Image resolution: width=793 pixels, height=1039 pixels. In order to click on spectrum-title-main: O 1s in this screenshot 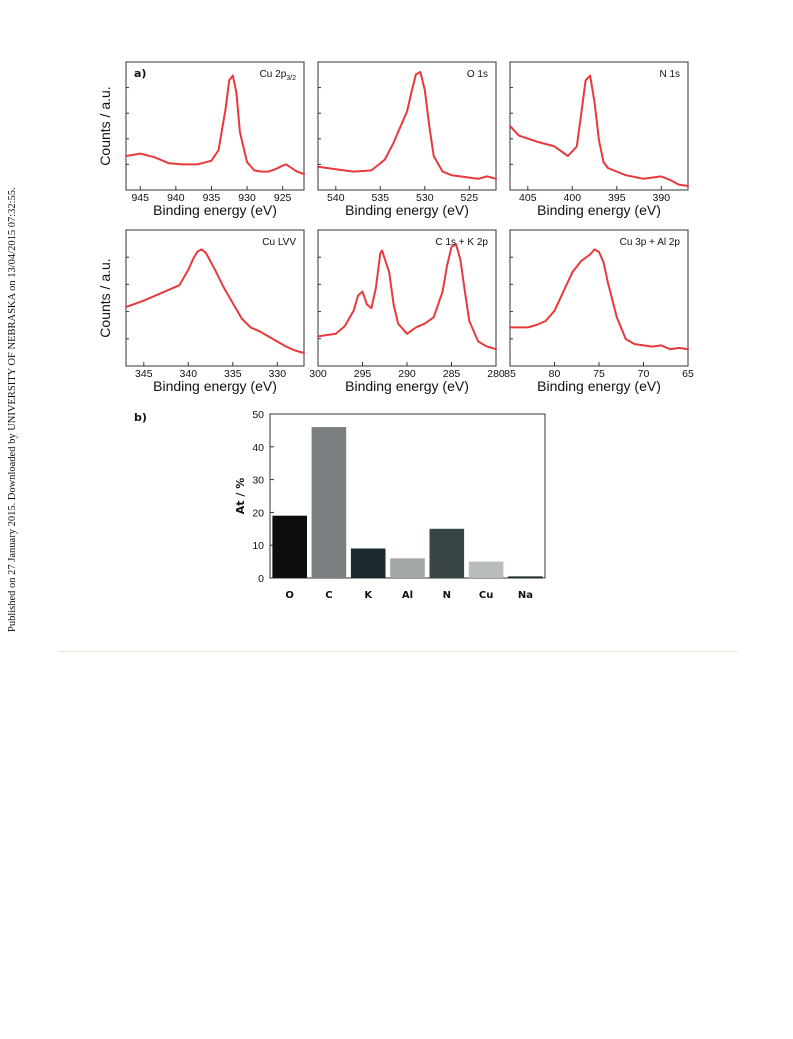, I will do `click(477, 74)`.